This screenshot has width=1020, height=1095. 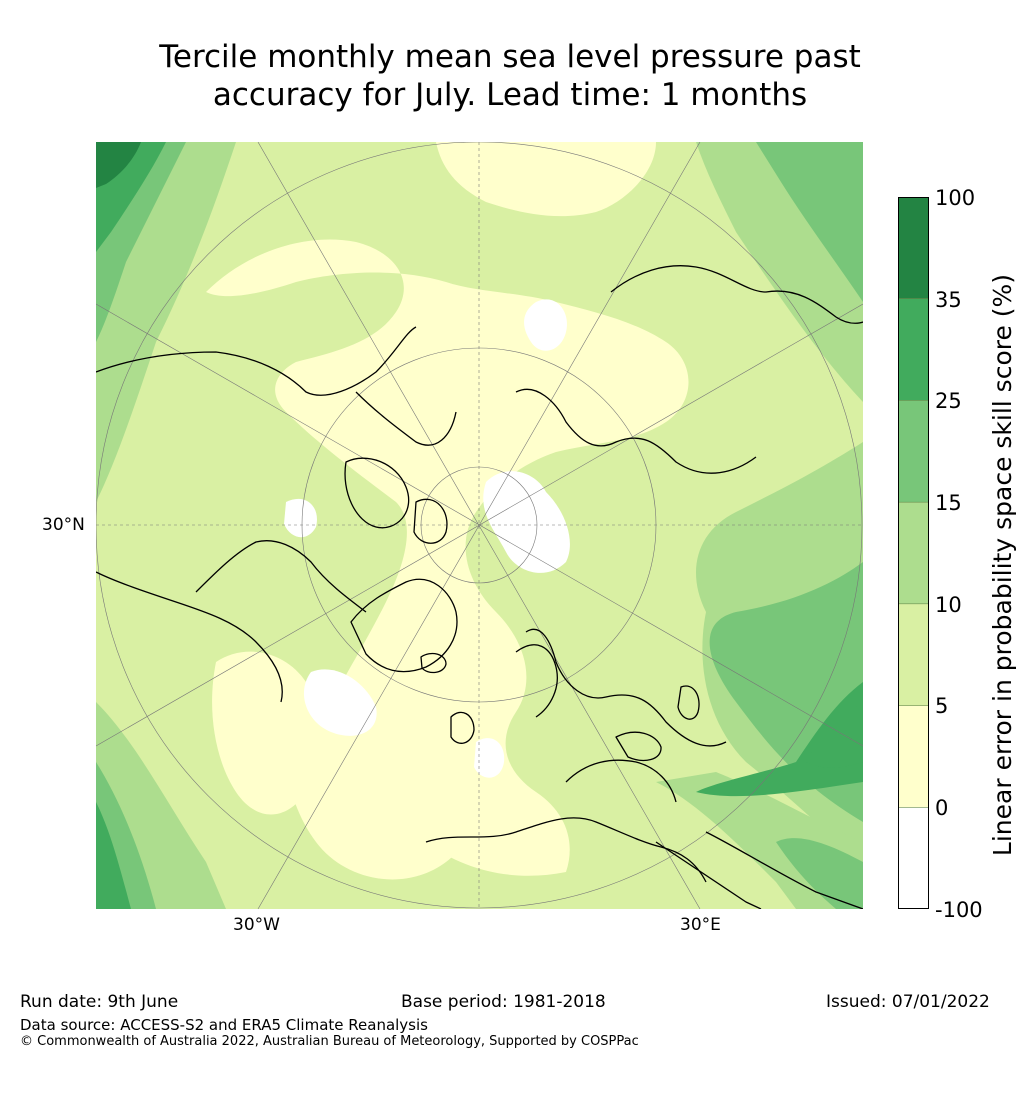 I want to click on colorbar-tick-5: 5, so click(x=942, y=706).